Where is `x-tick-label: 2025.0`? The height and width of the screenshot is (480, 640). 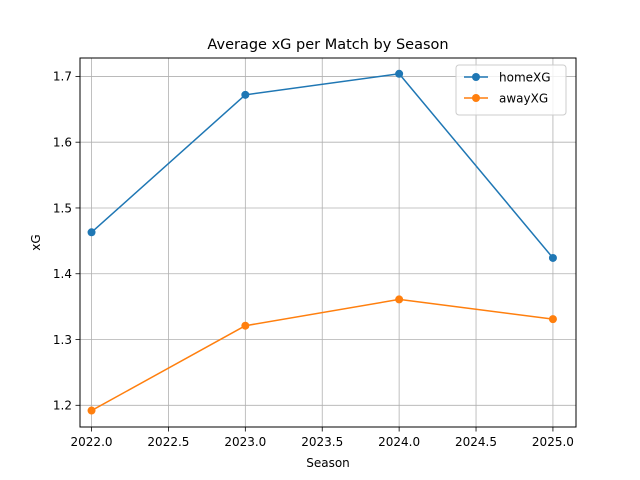 x-tick-label: 2025.0 is located at coordinates (553, 442).